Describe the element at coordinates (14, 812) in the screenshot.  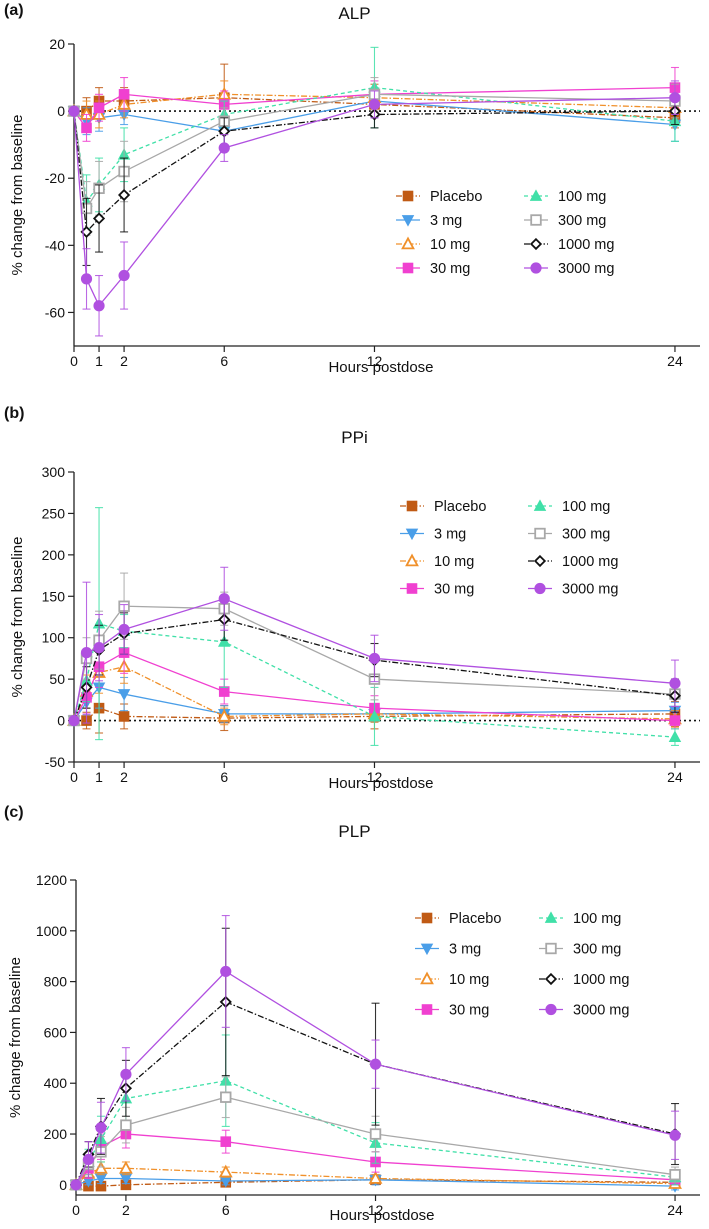
I see `panel-label: (c)` at that location.